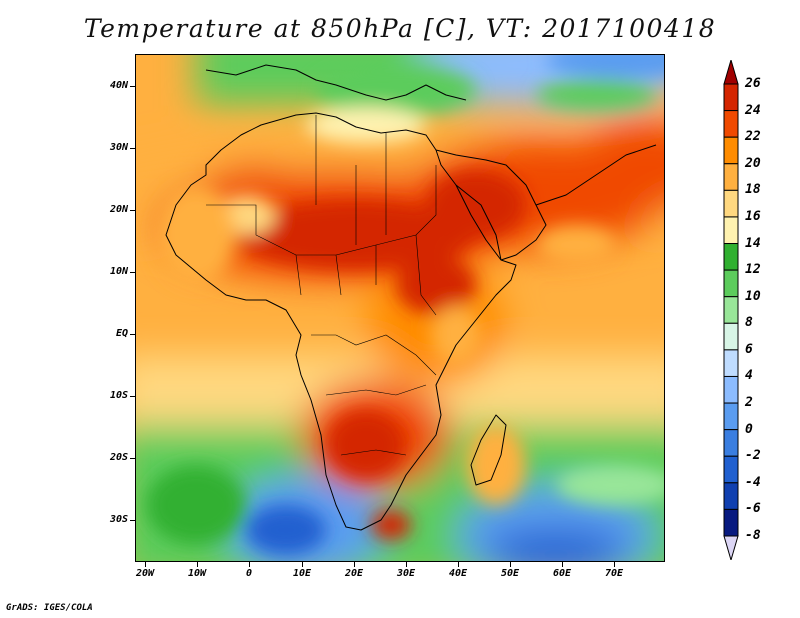 The image size is (800, 618). Describe the element at coordinates (121, 333) in the screenshot. I see `lat-label-eq: EQ` at that location.